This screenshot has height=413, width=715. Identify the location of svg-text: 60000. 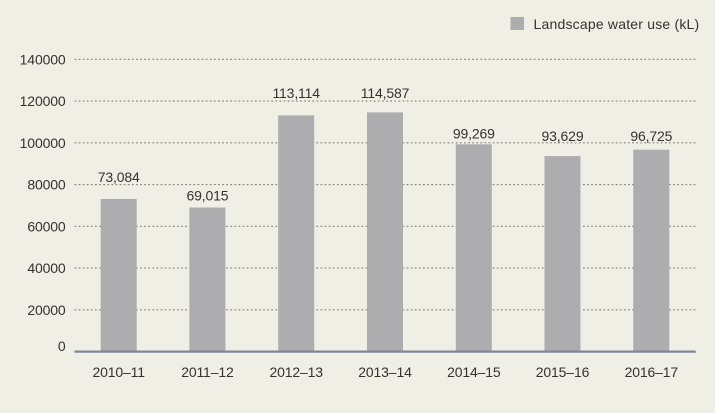
(46, 226).